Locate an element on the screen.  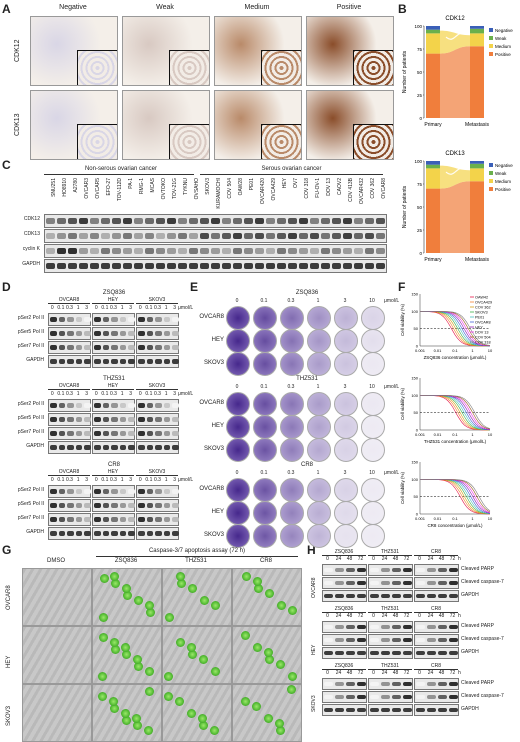
x-tick-label: 0.001 is located at coordinates (420, 518).